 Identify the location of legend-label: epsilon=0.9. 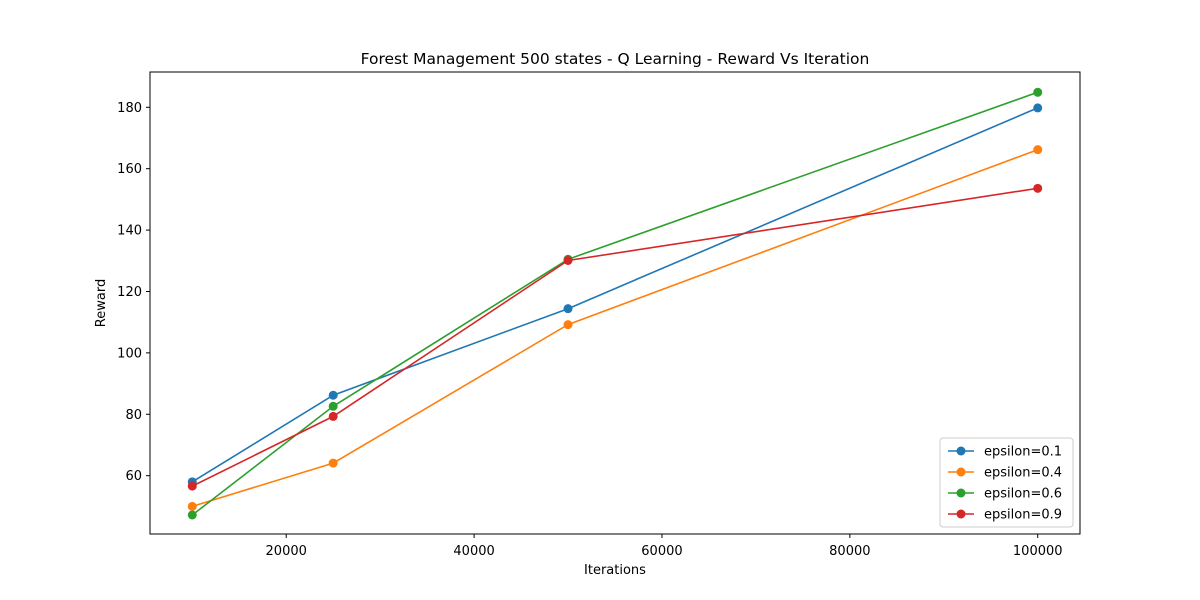
(1023, 515).